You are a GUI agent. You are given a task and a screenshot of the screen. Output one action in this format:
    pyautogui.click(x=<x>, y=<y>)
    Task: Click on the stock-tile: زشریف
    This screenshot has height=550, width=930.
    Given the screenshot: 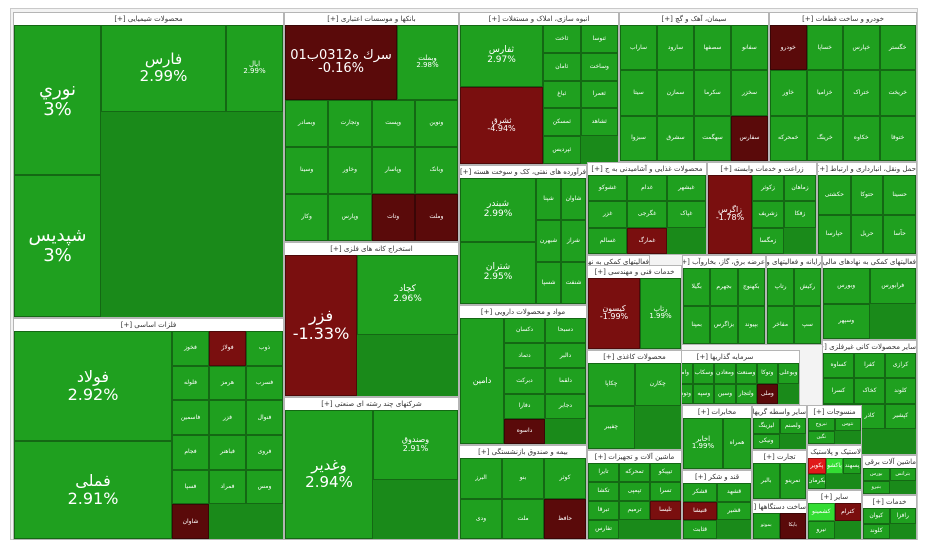 What is the action you would take?
    pyautogui.click(x=768, y=214)
    